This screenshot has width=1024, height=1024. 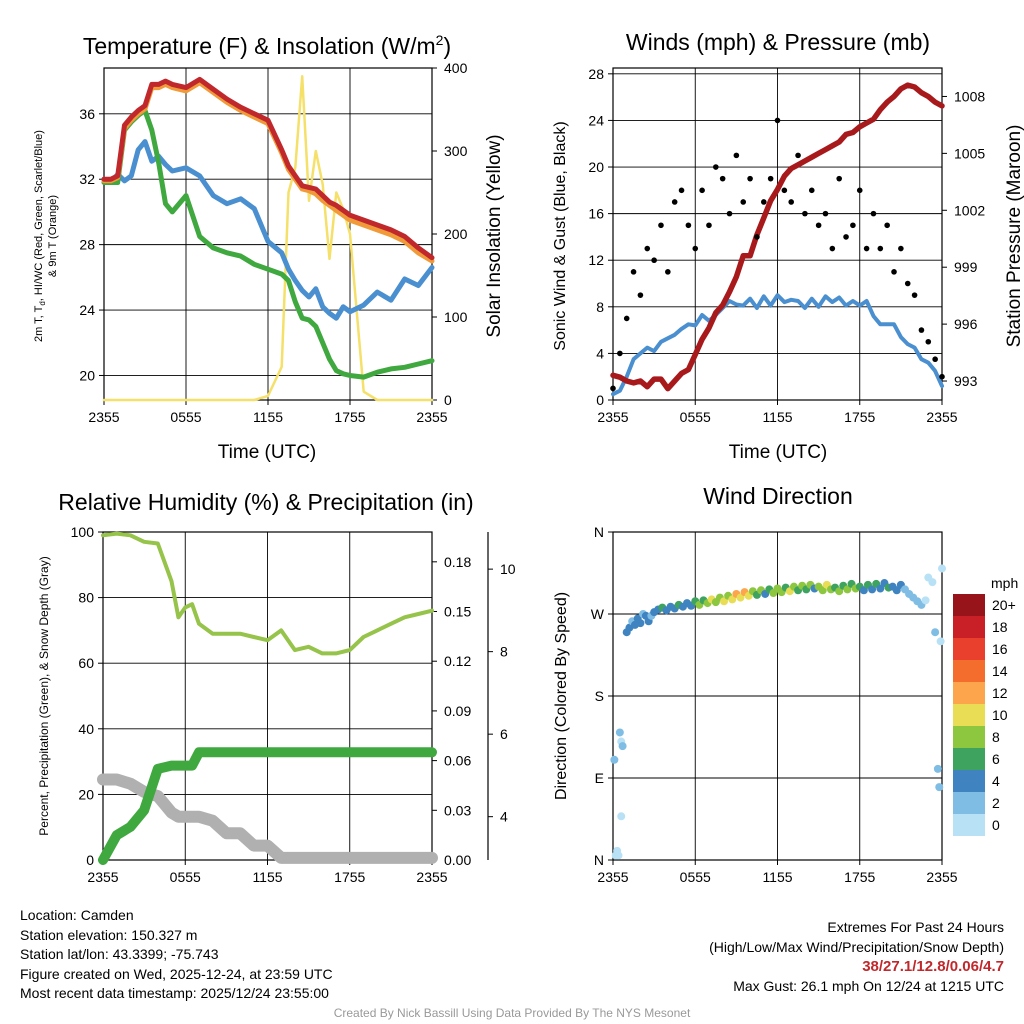 What do you see at coordinates (448, 400) in the screenshot?
I see `temp-y2tick-label: 0` at bounding box center [448, 400].